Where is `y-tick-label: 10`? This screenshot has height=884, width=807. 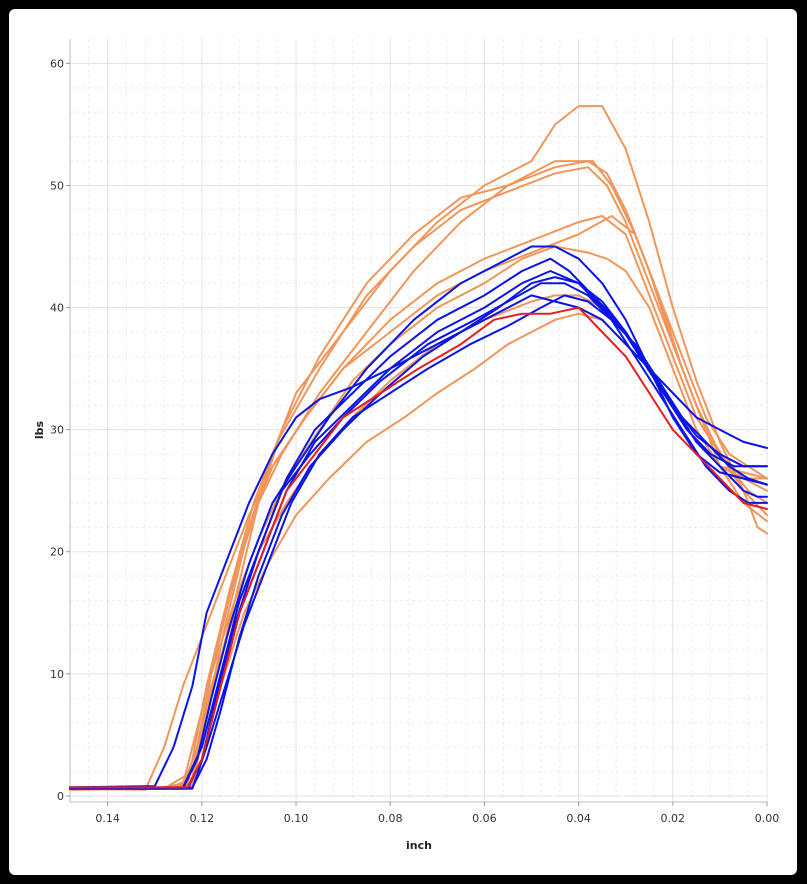 y-tick-label: 10 is located at coordinates (57, 674).